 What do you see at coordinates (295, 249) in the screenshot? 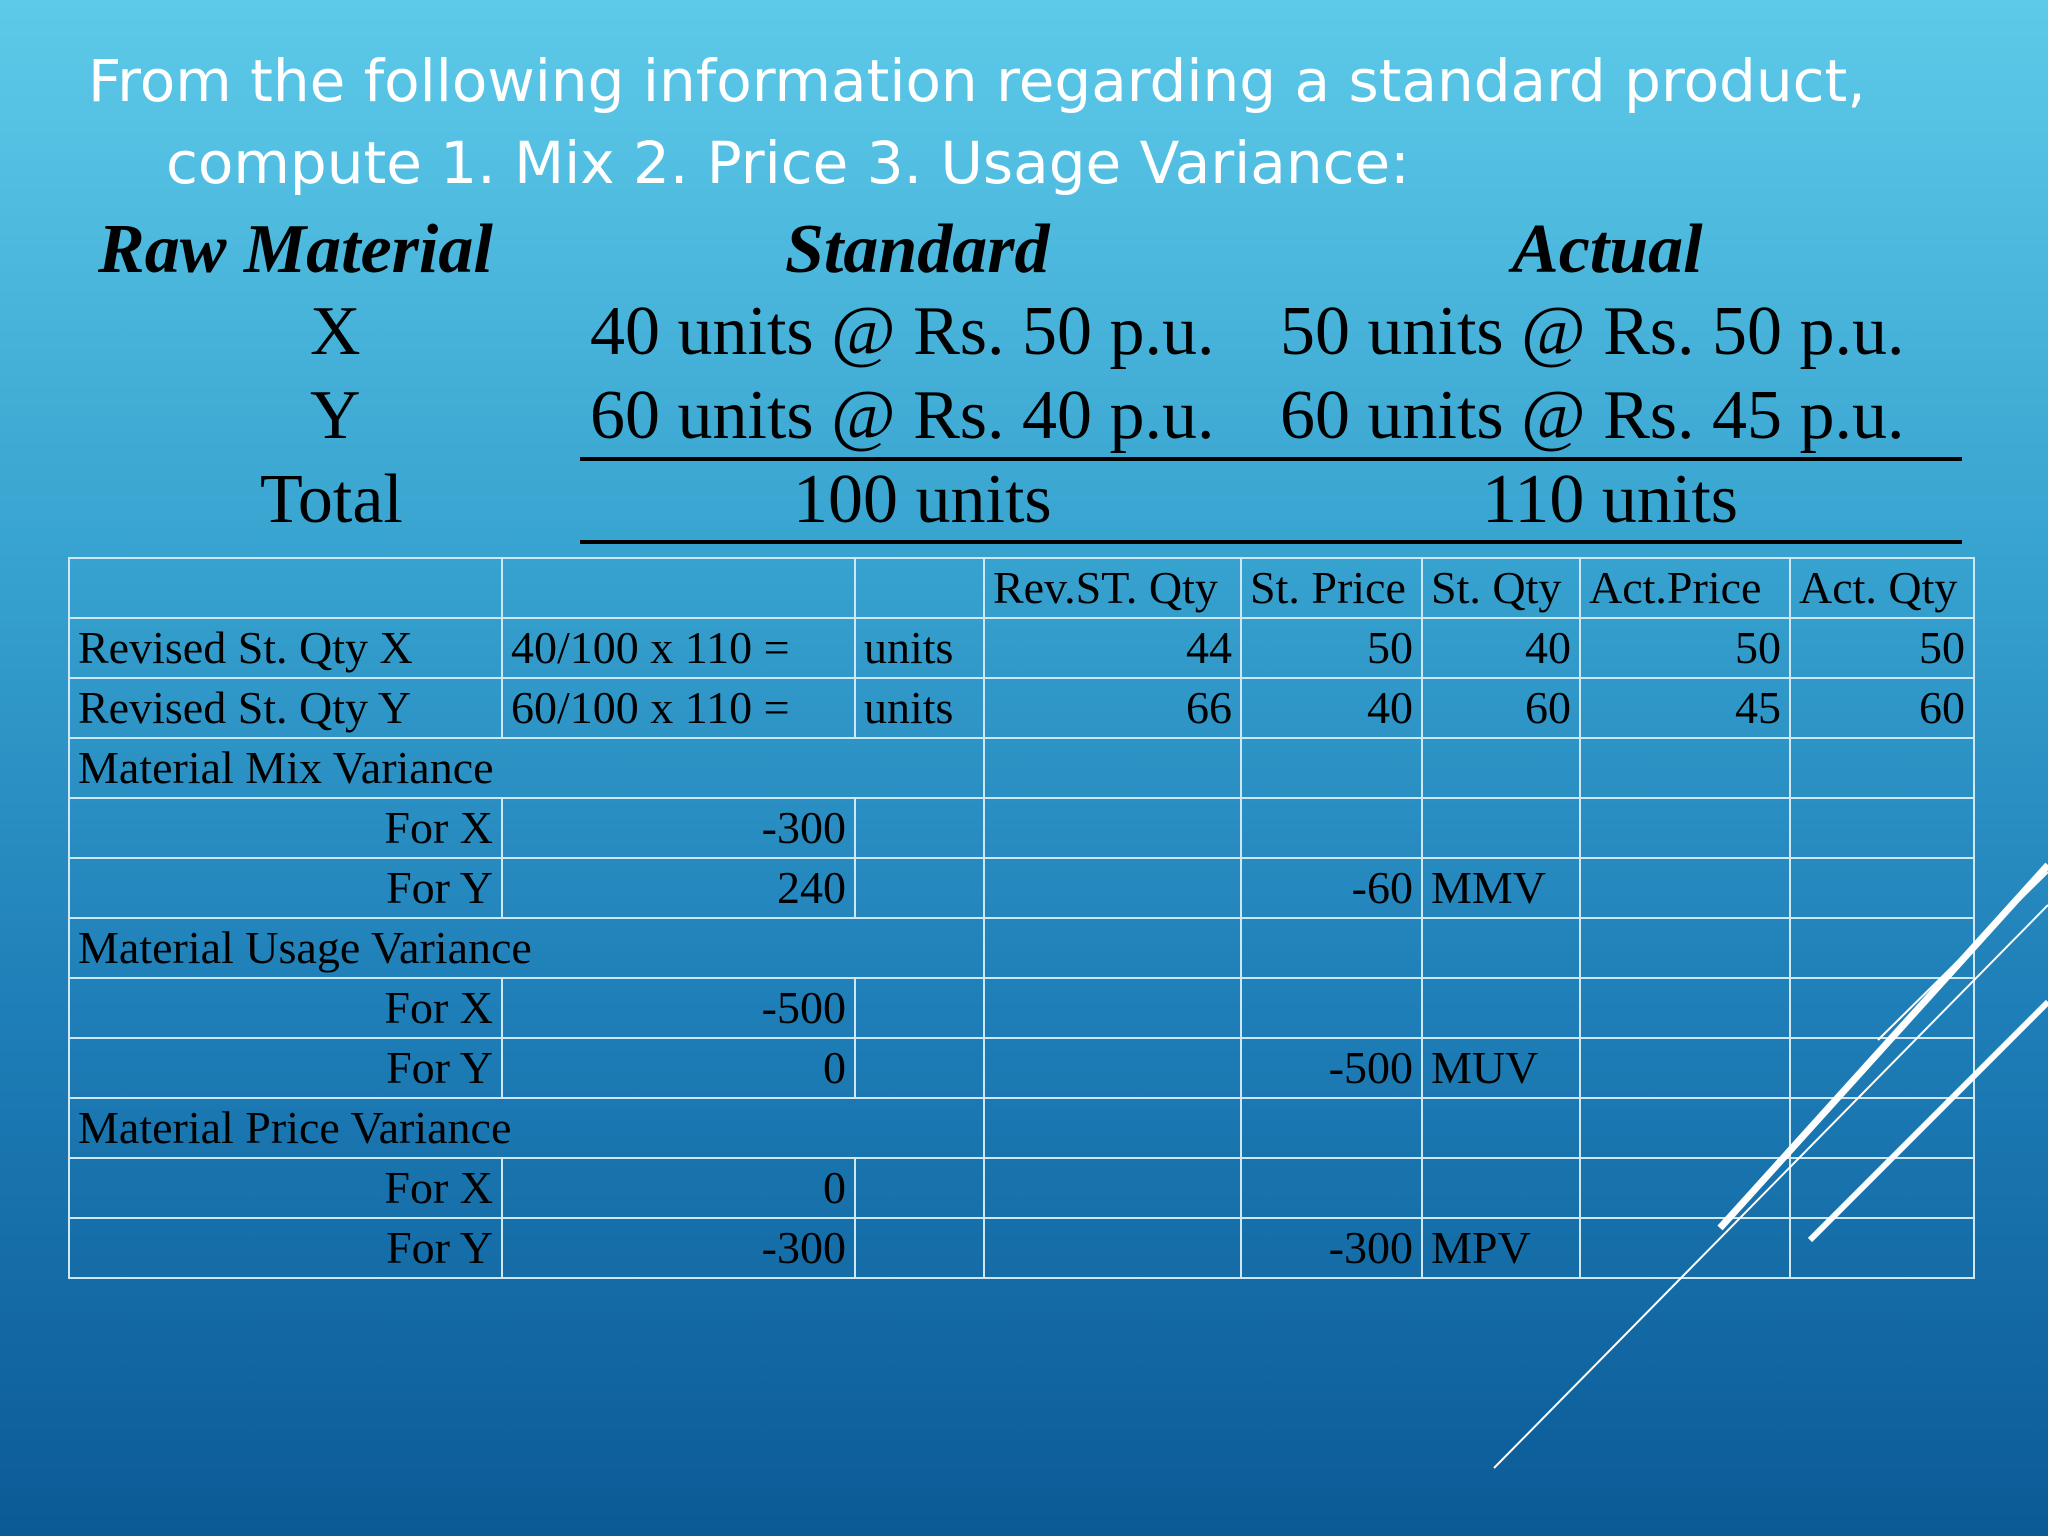
I see `header-raw-material: Raw Material` at bounding box center [295, 249].